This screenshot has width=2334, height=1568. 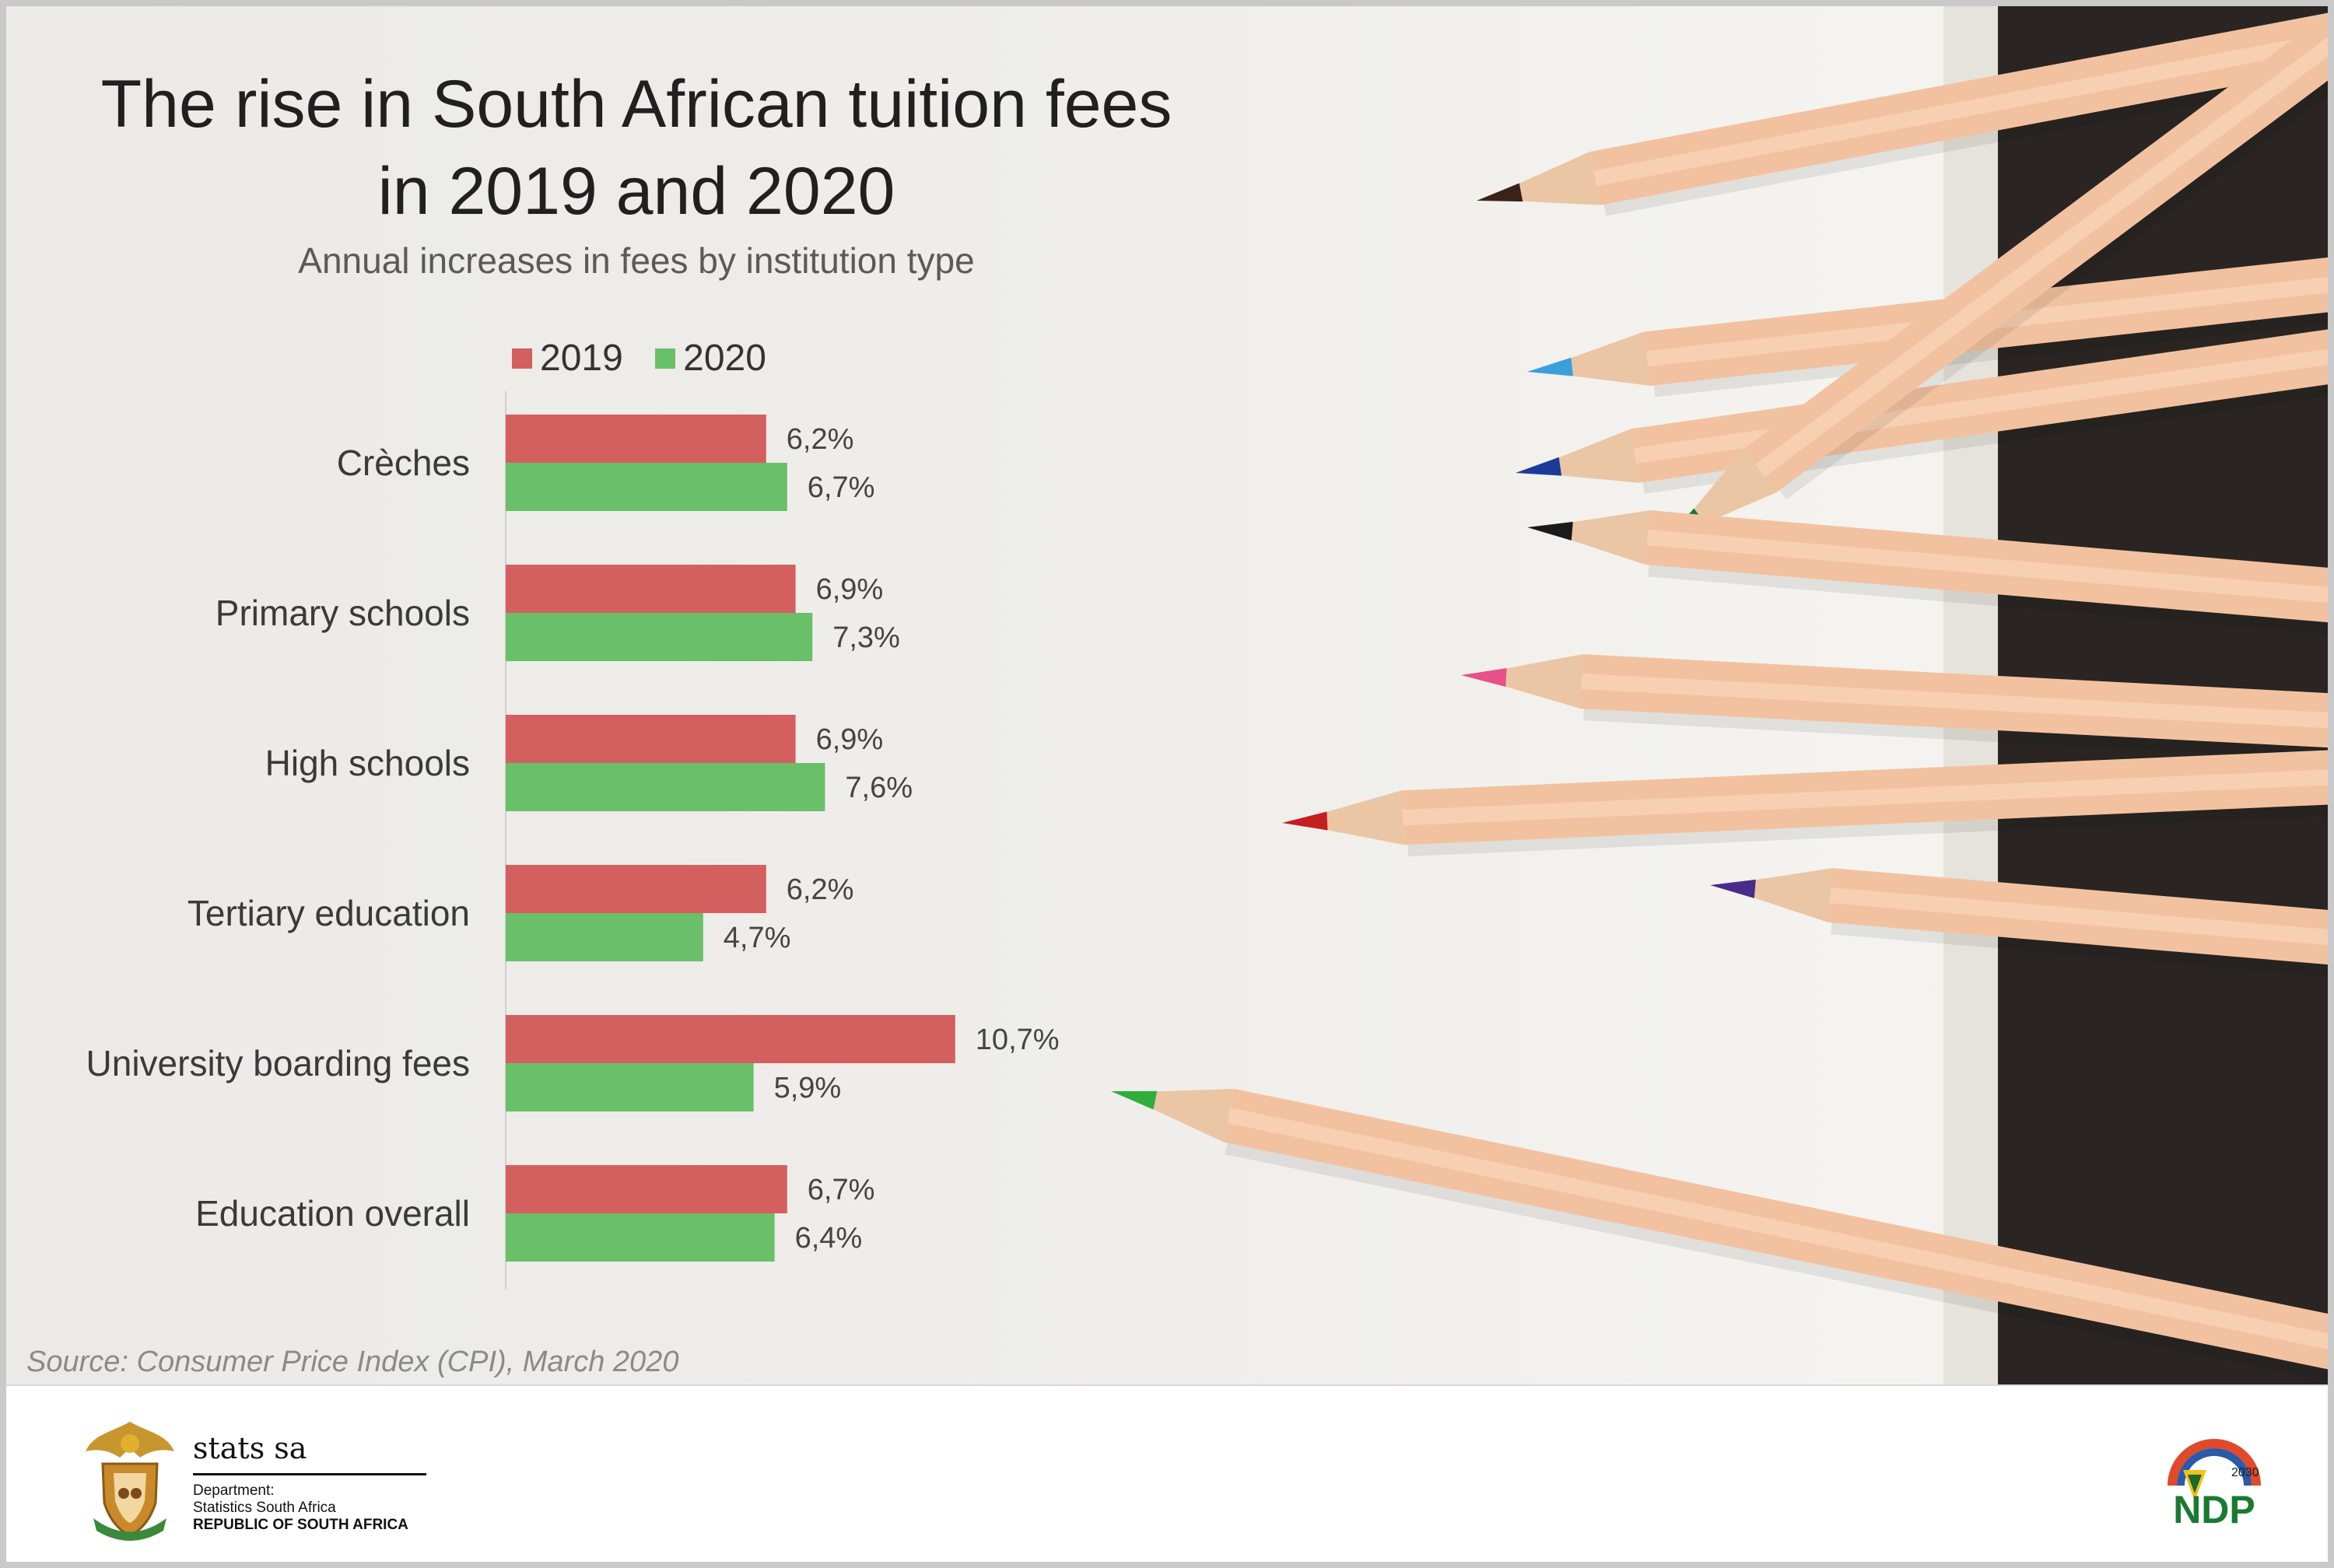 What do you see at coordinates (278, 1063) in the screenshot?
I see `category-label-university-boarding-fees: University boarding fees` at bounding box center [278, 1063].